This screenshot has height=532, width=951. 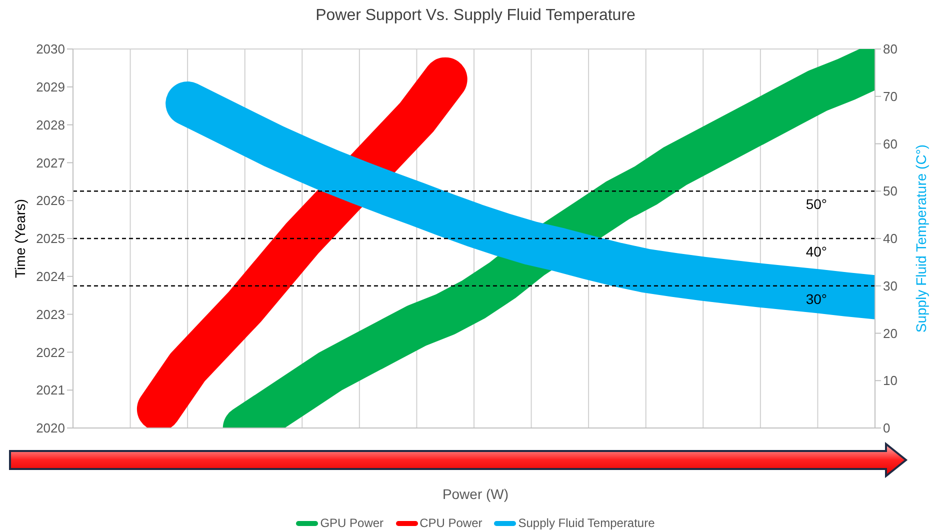 What do you see at coordinates (890, 191) in the screenshot?
I see `y2-tick-label: 50` at bounding box center [890, 191].